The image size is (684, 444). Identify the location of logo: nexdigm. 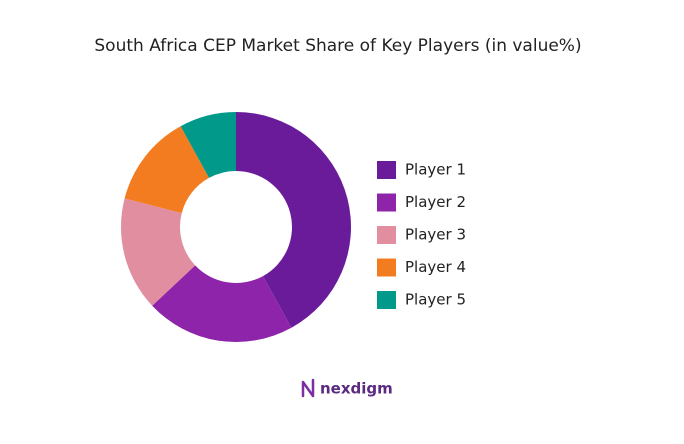
(347, 388).